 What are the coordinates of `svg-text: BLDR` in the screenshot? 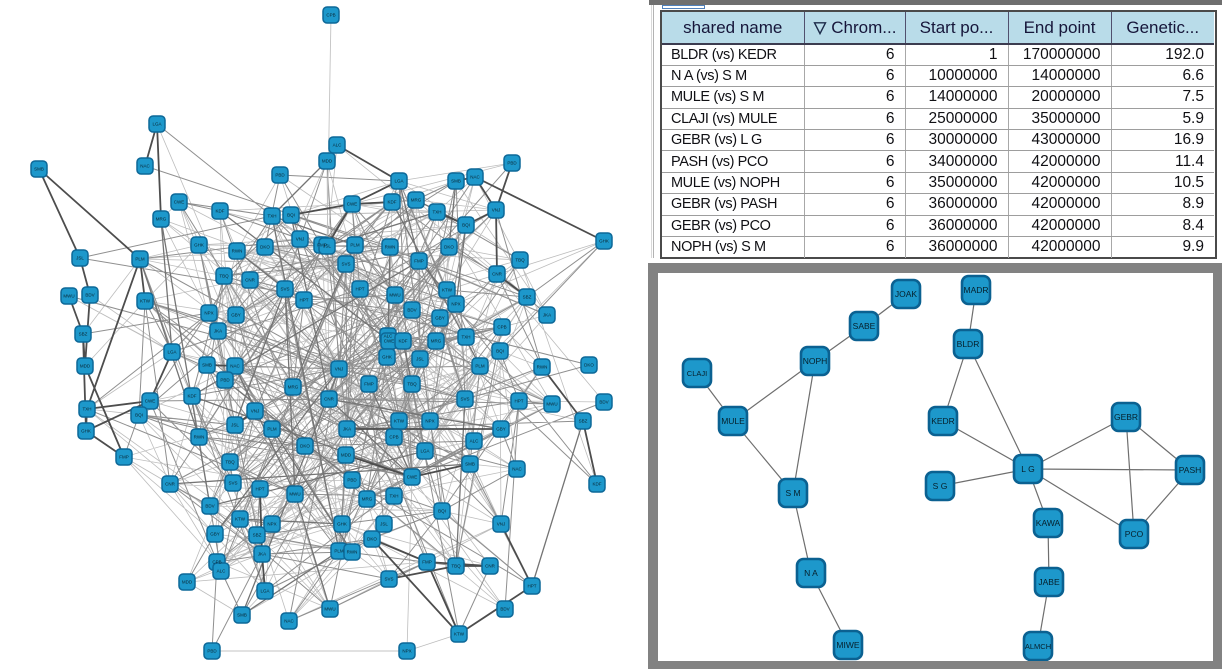 It's located at (968, 344).